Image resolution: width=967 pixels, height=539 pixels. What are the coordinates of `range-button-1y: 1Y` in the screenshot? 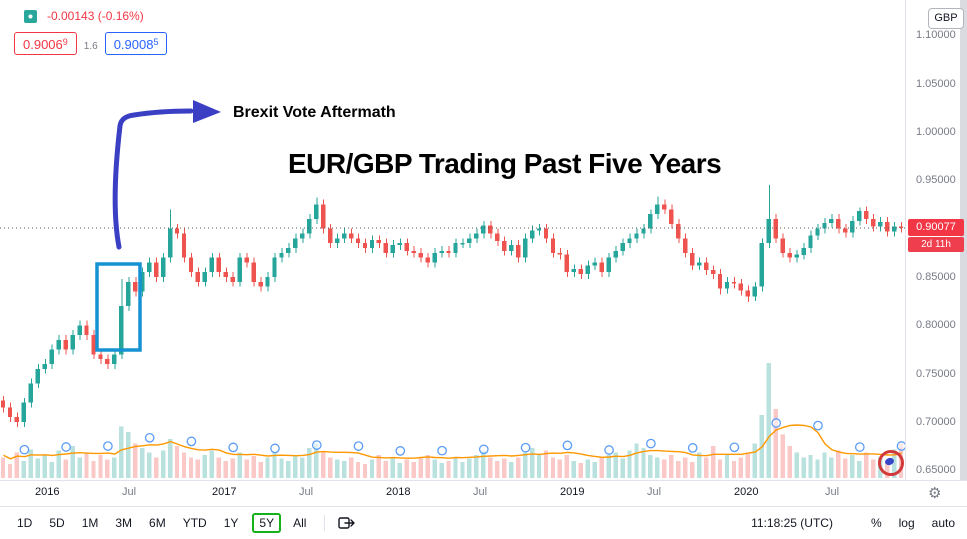 It's located at (231, 523).